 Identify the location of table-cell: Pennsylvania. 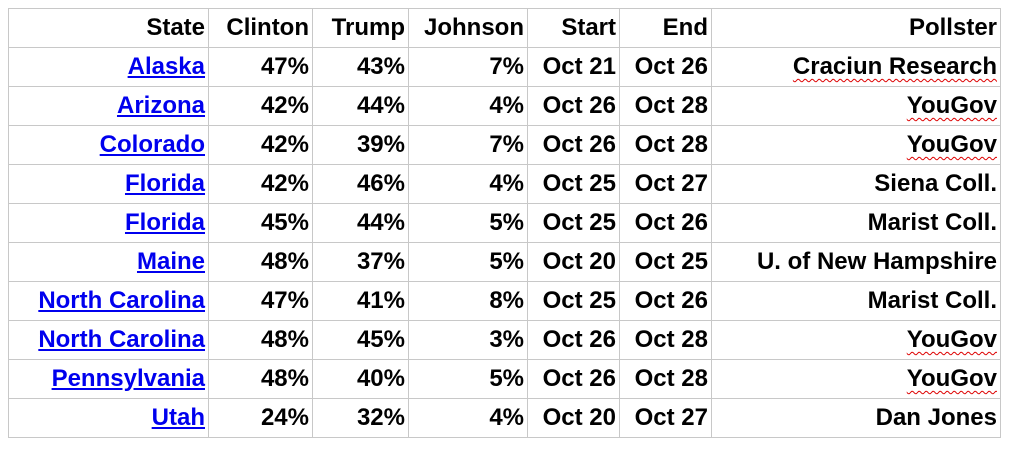
(108, 379).